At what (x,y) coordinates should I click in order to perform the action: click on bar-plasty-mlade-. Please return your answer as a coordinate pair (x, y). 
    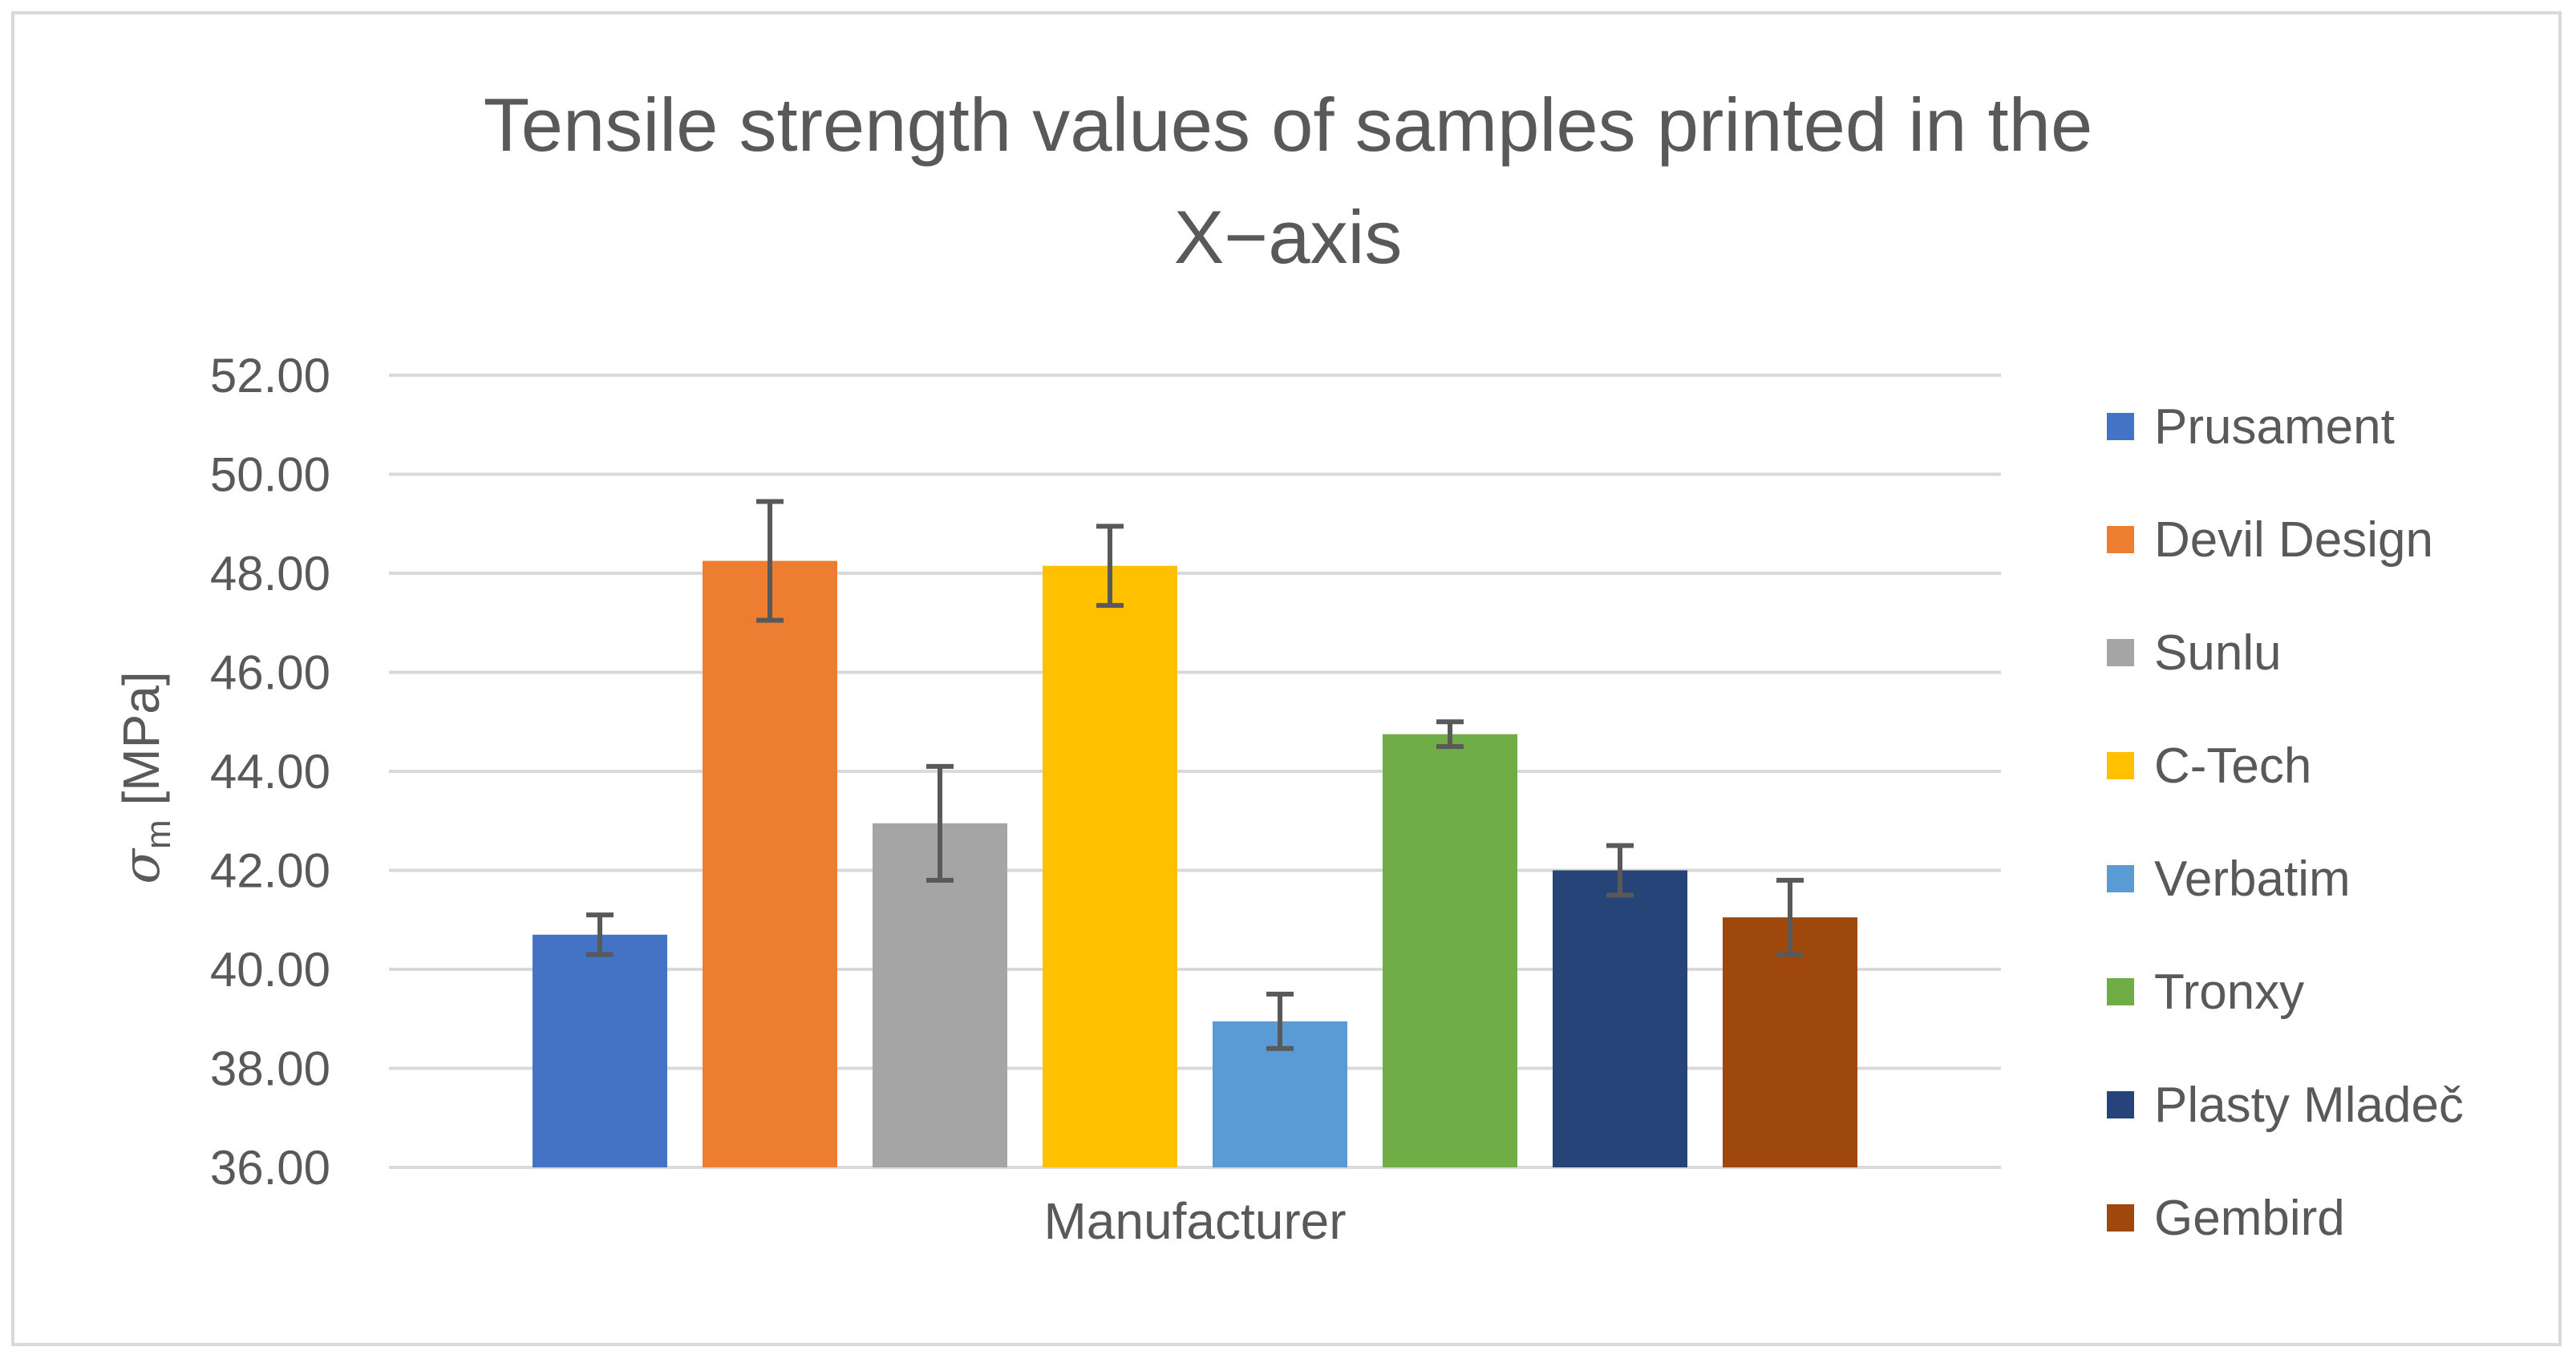
    Looking at the image, I should click on (1620, 1018).